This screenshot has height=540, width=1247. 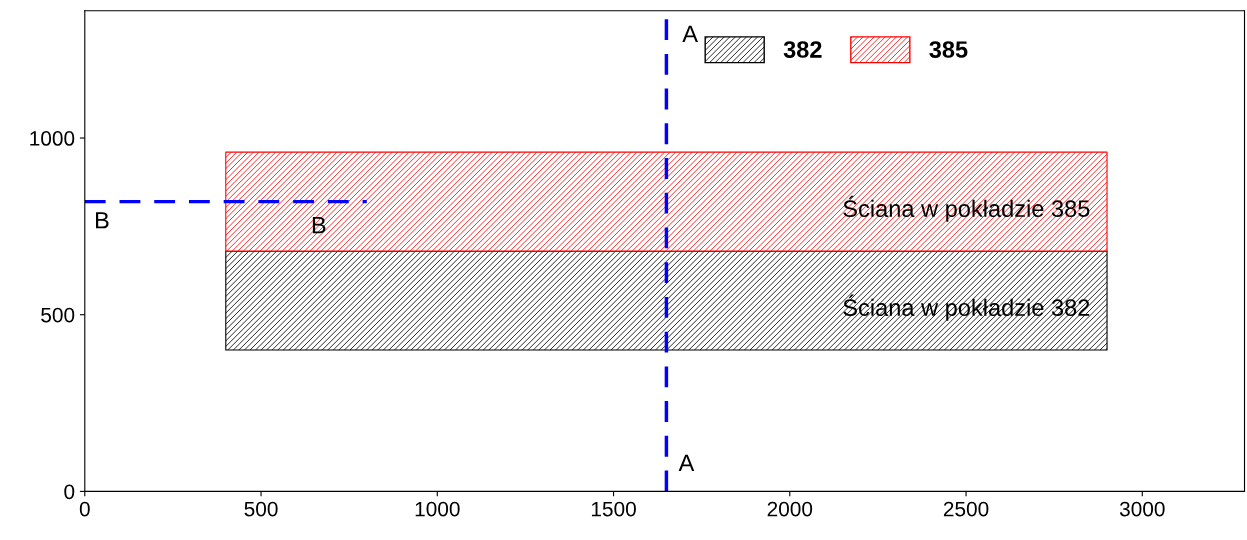 I want to click on x-tick-label: 1500, so click(x=613, y=509).